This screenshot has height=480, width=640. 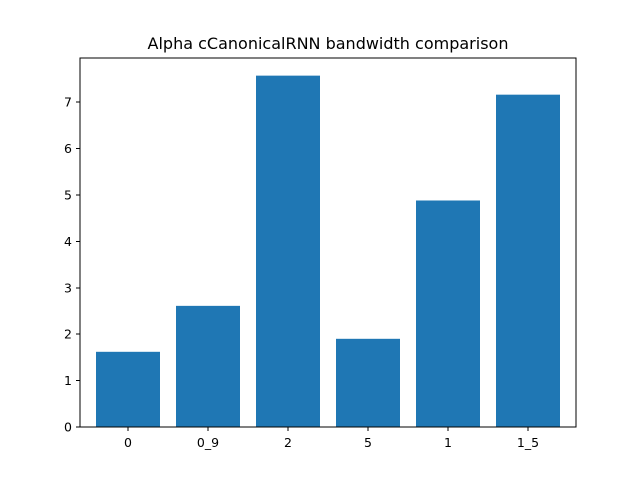 I want to click on y-tick-label: 5, so click(x=68, y=194).